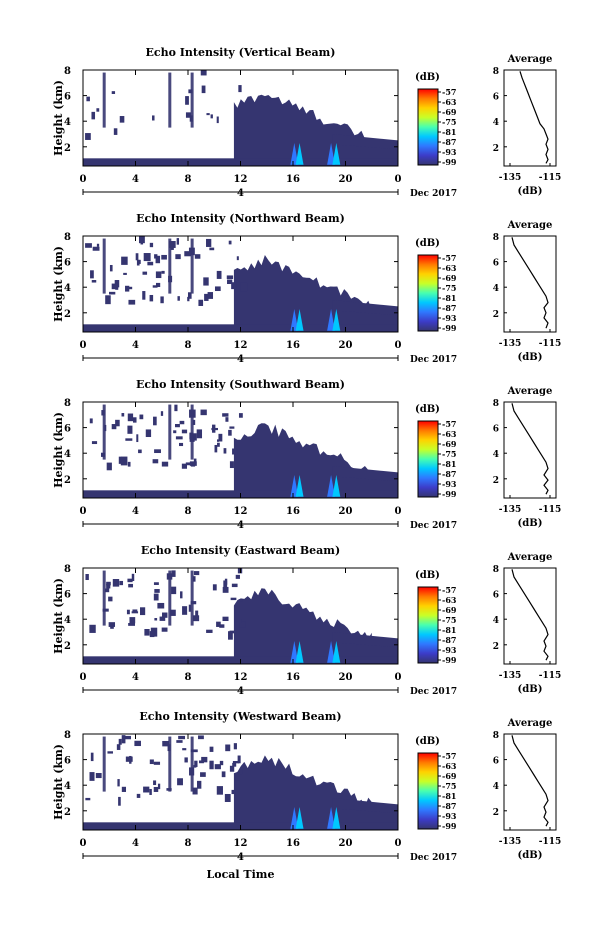  What do you see at coordinates (67, 148) in the screenshot?
I see `y-tick-label: 2` at bounding box center [67, 148].